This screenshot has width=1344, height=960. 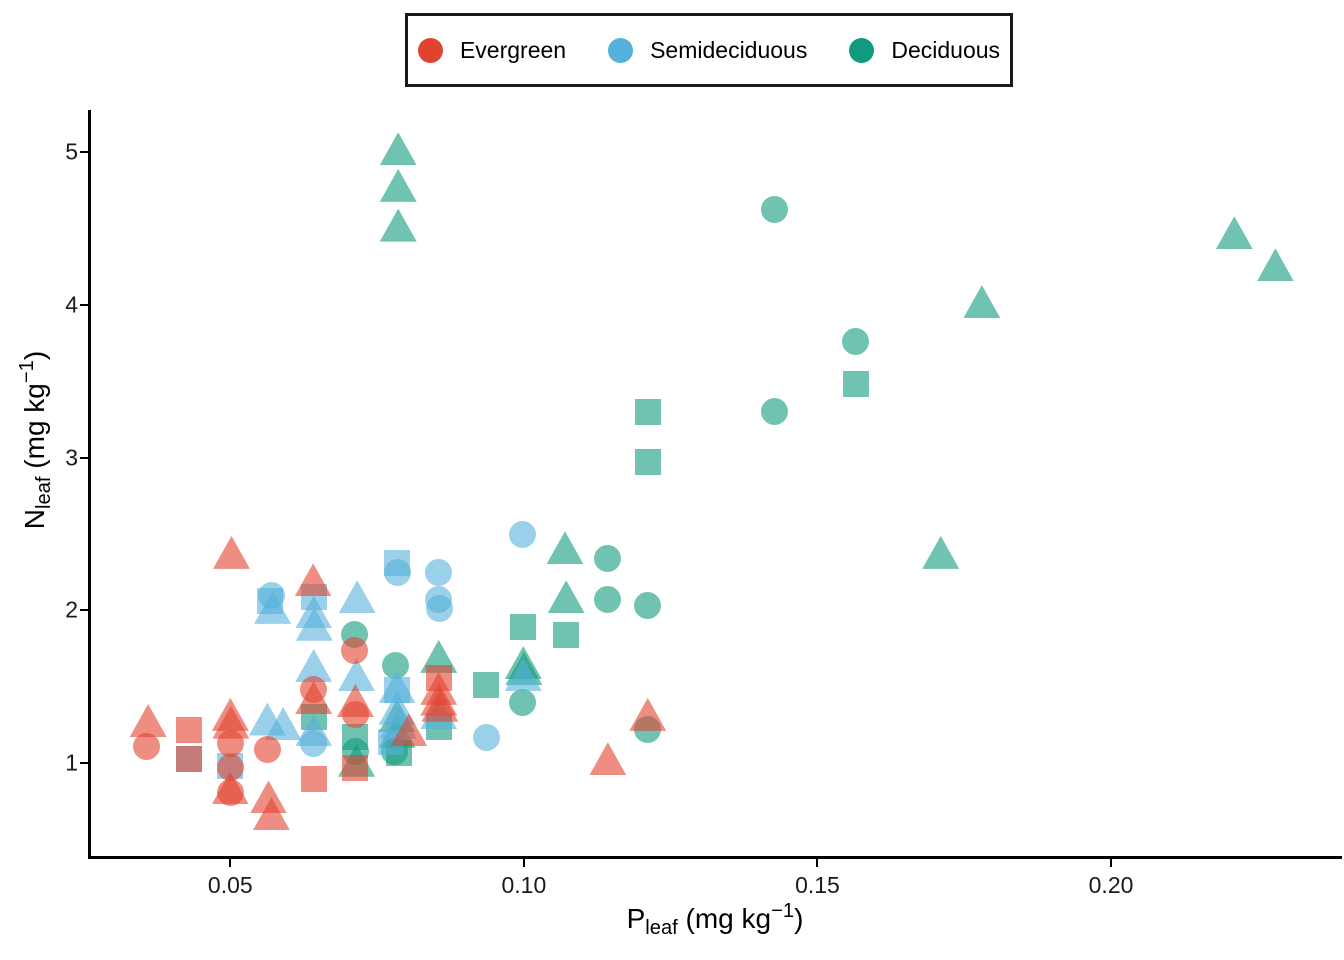 What do you see at coordinates (89, 484) in the screenshot?
I see `y-axis-line` at bounding box center [89, 484].